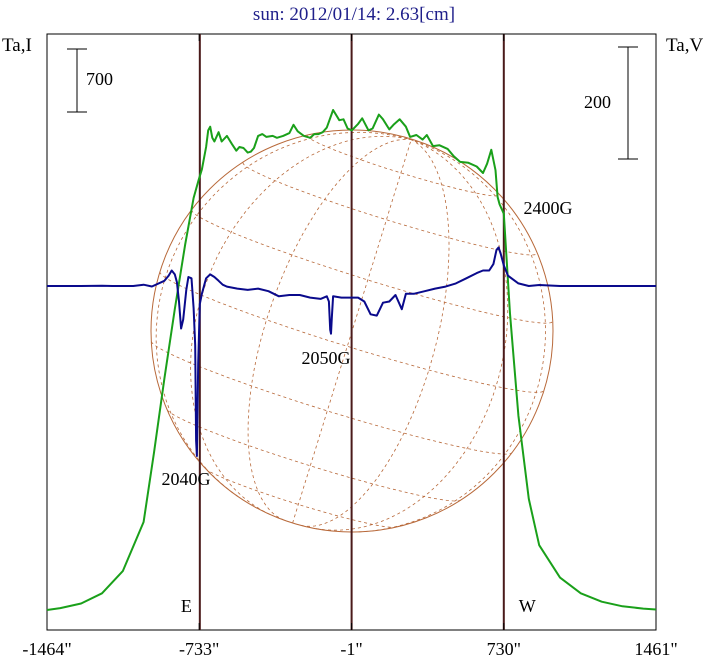 This screenshot has width=708, height=662. Describe the element at coordinates (46, 649) in the screenshot. I see `x-tick-label: -1464"` at that location.